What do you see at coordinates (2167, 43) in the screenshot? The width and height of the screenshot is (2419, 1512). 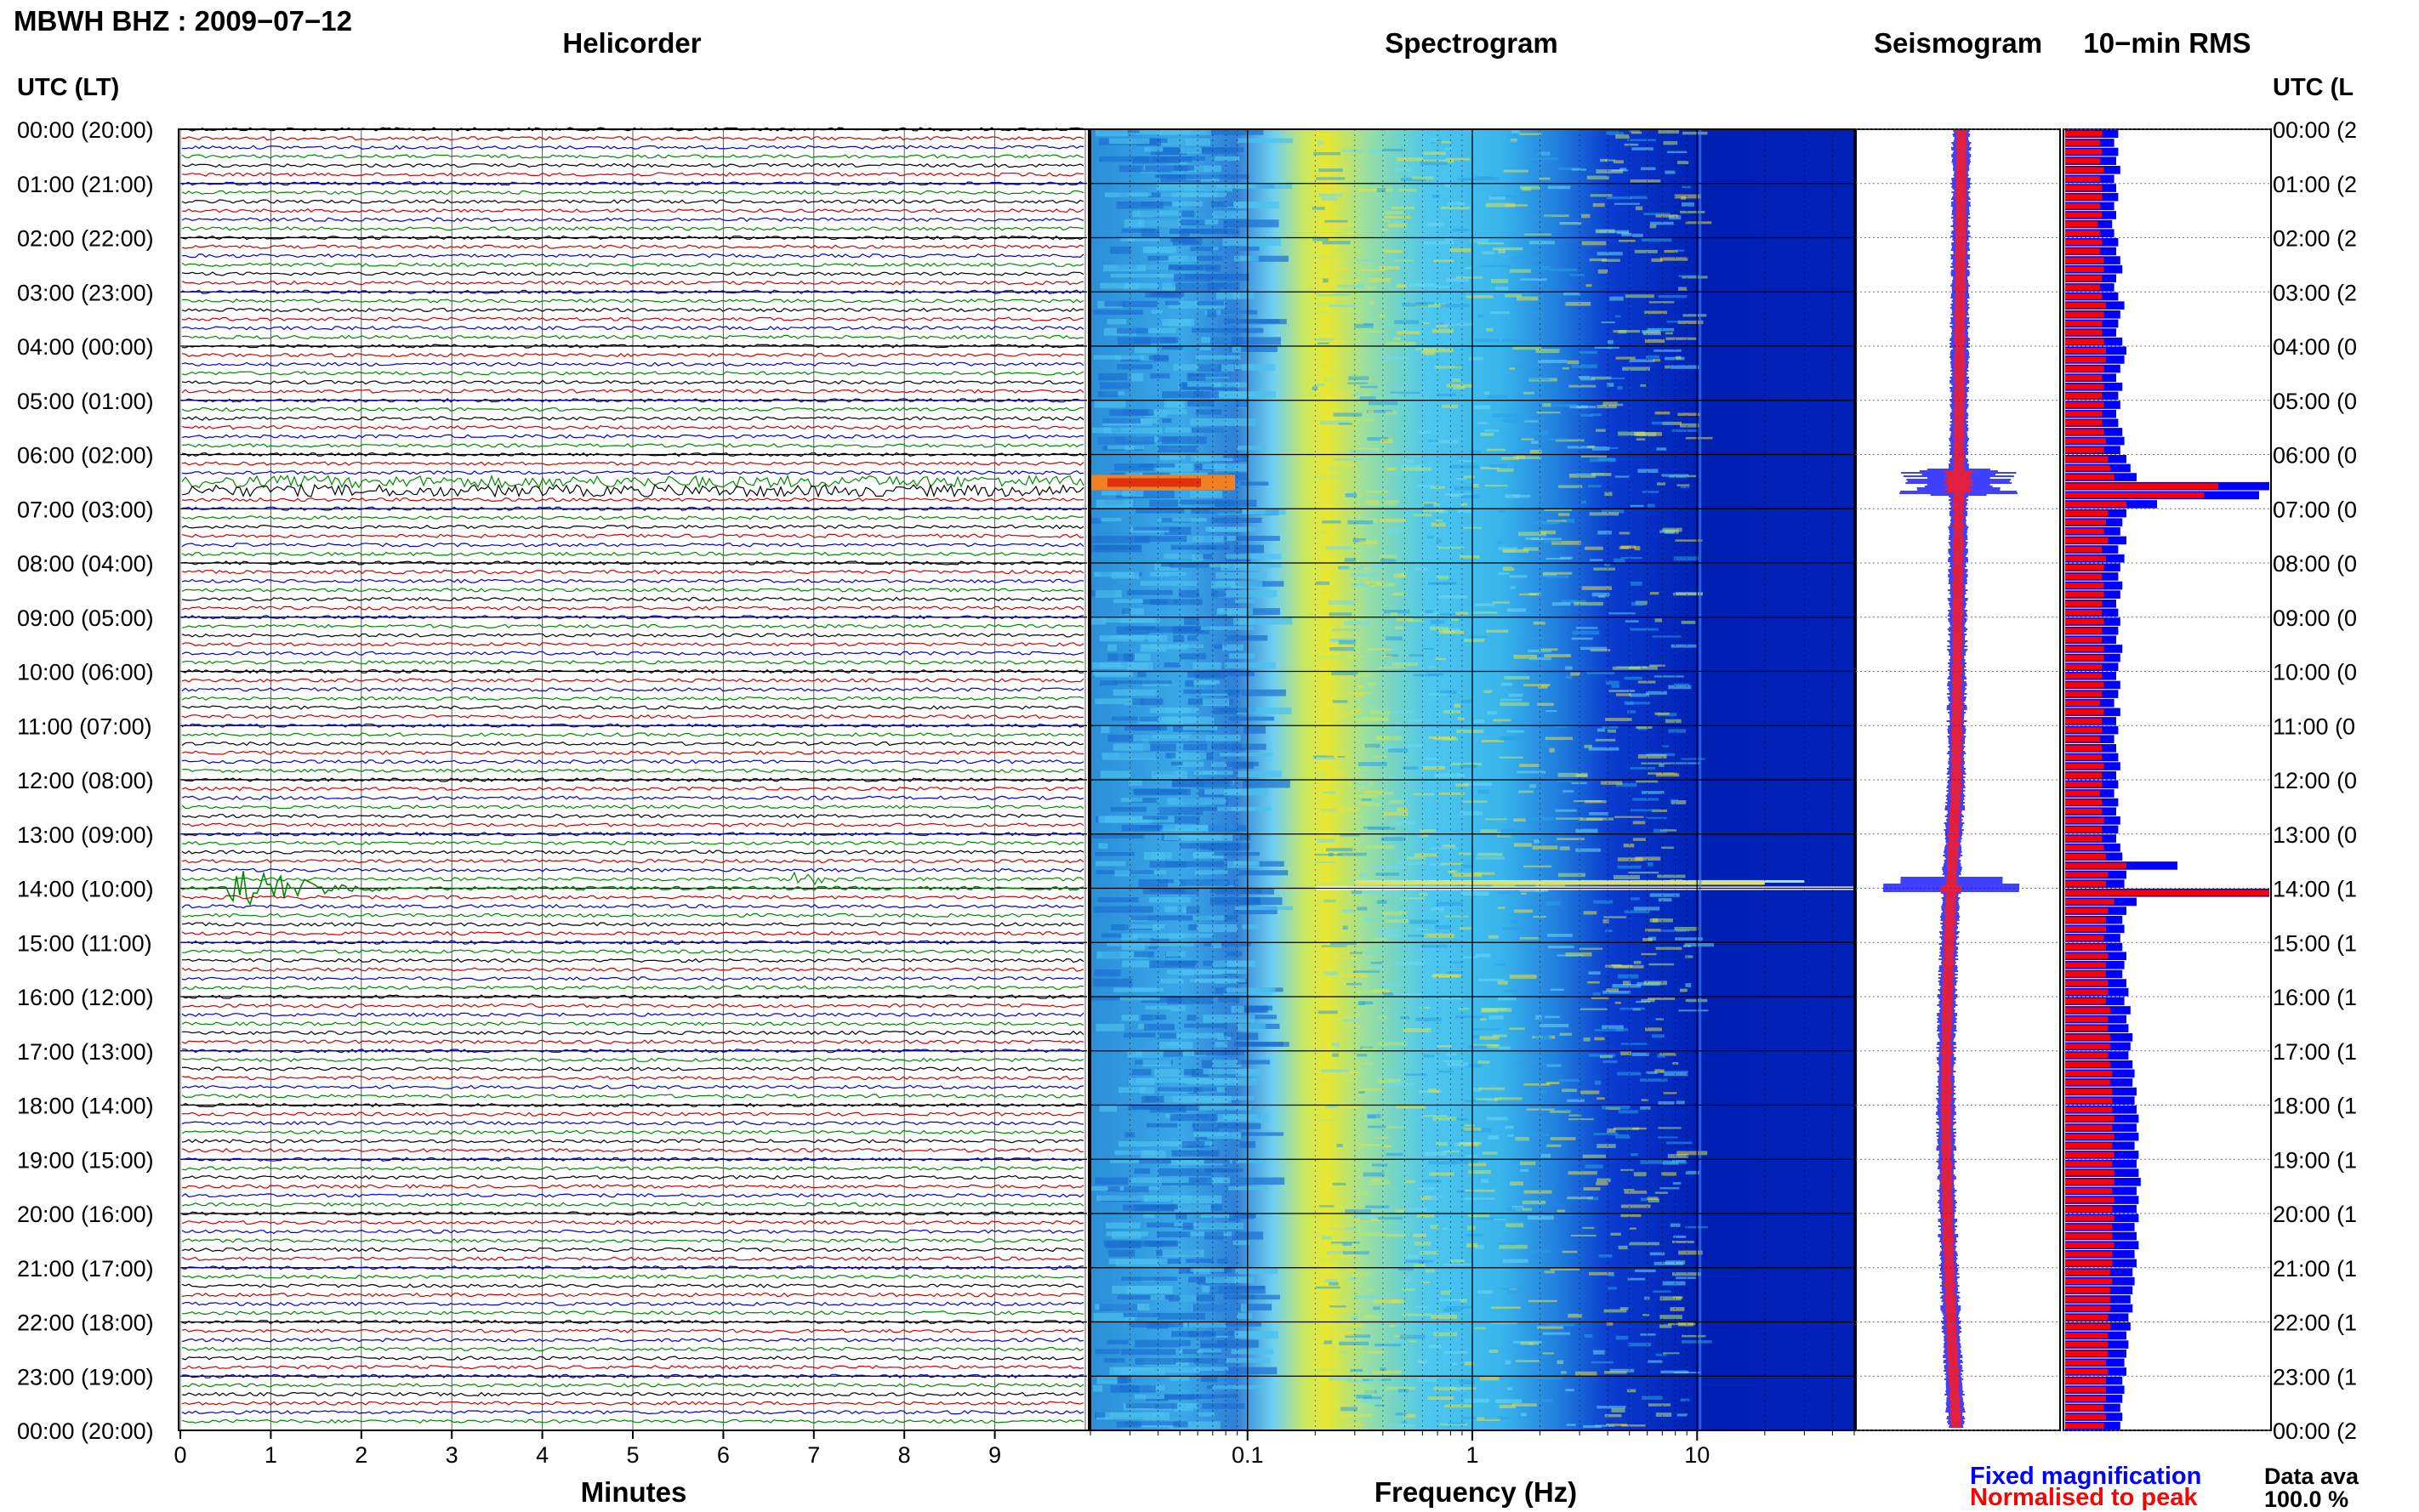 I see `rms-title: 10−min RMS` at bounding box center [2167, 43].